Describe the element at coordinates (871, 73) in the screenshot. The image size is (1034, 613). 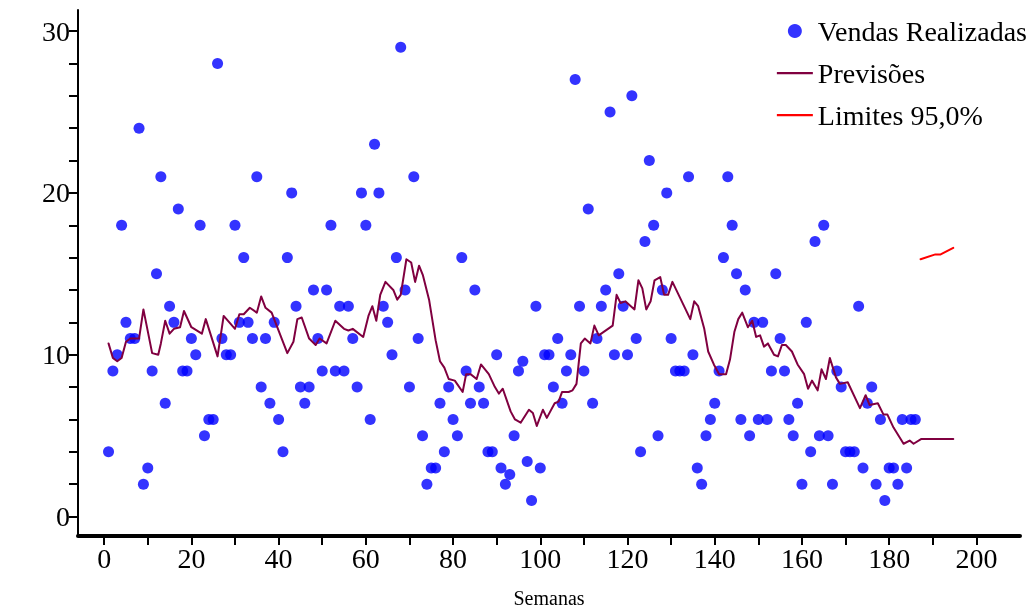
I see `legend-label: Previsões` at that location.